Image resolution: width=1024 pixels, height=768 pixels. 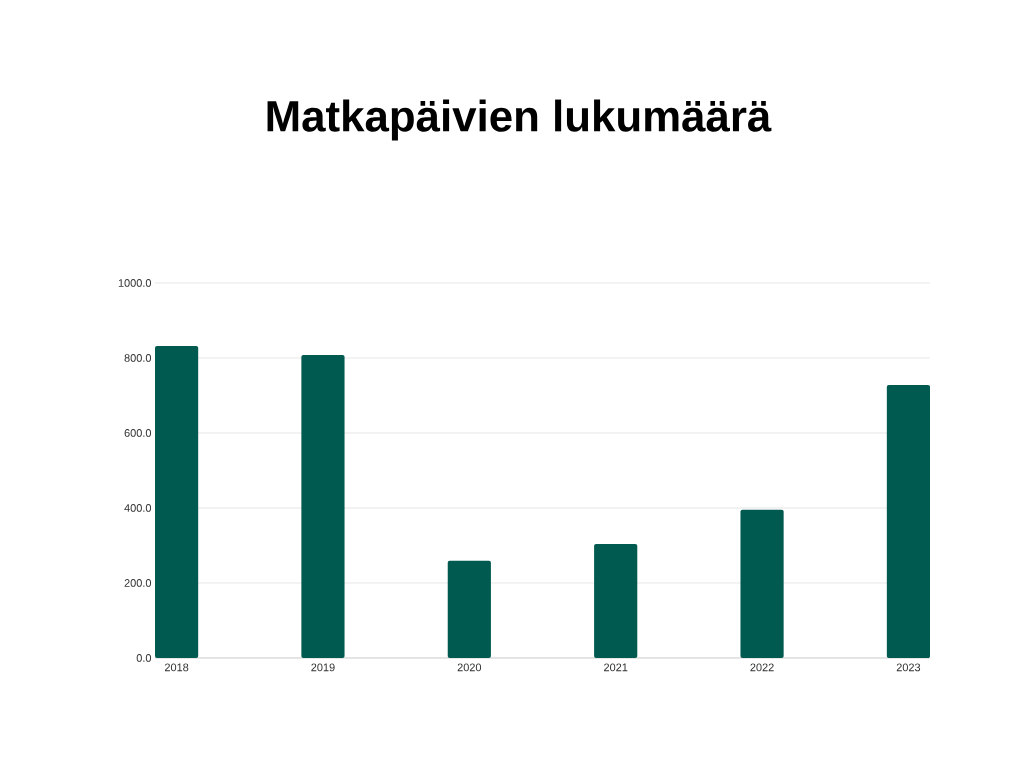 What do you see at coordinates (469, 667) in the screenshot?
I see `x-tick-label: 2020` at bounding box center [469, 667].